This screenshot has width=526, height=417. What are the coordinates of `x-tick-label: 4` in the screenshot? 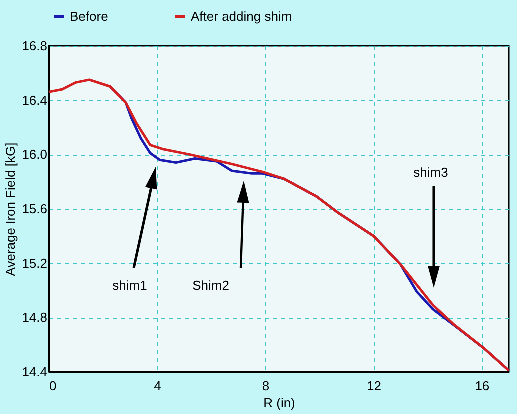 It's located at (158, 386).